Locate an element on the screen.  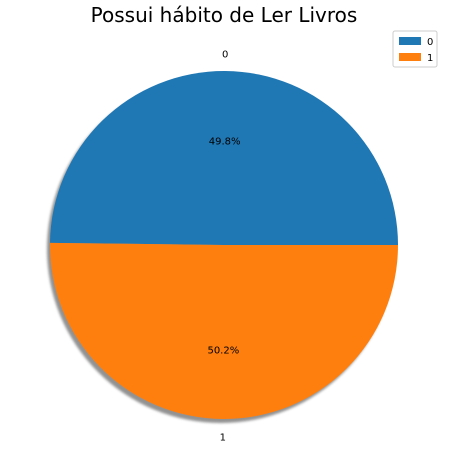
legend-label-0: 0 is located at coordinates (430, 42).